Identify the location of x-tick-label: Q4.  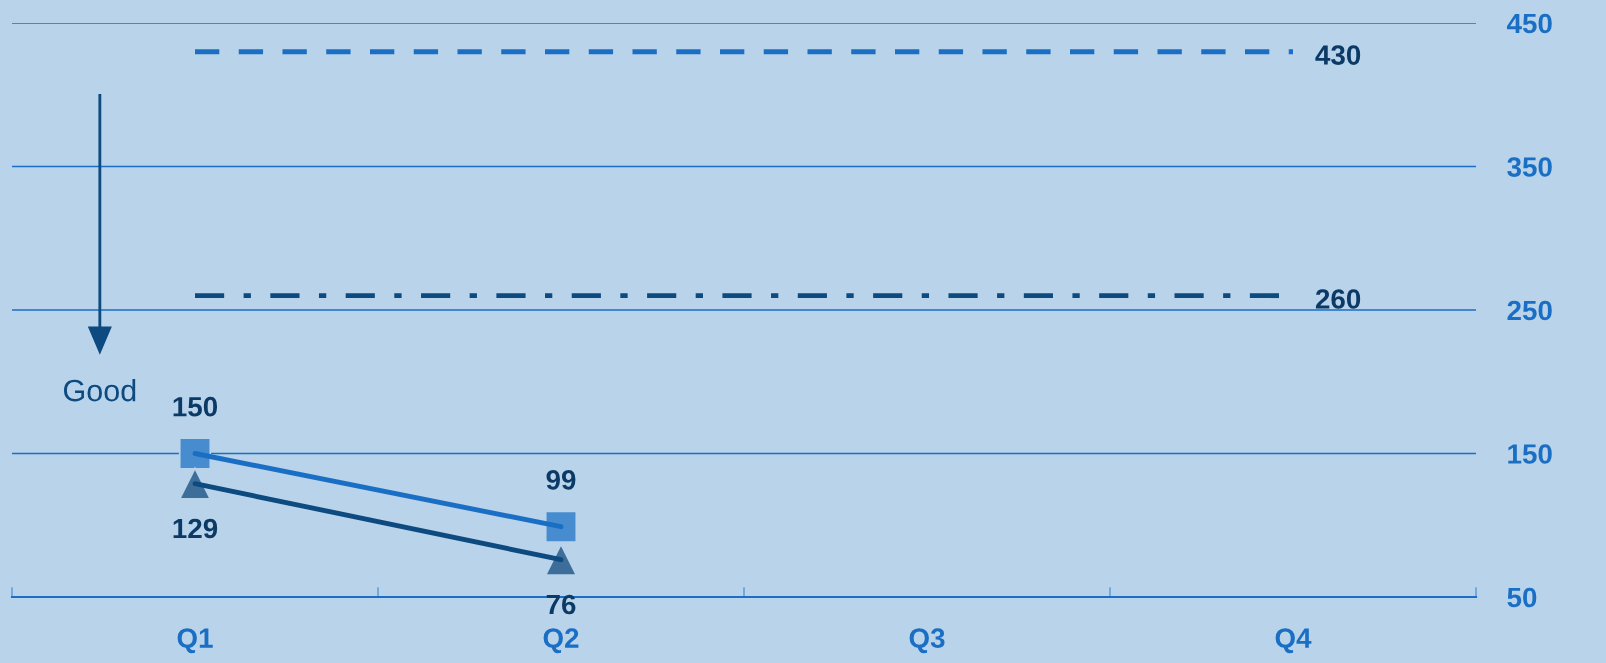
(1293, 641).